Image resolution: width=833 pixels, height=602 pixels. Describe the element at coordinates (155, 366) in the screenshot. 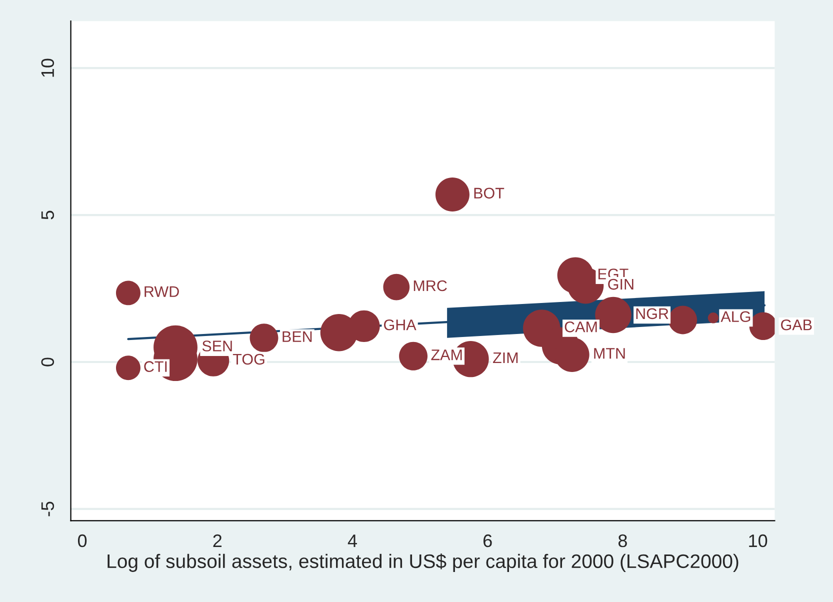

I see `data-label: CTI` at that location.